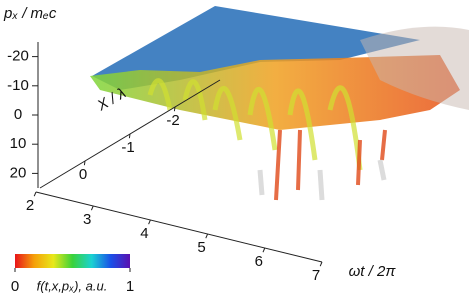 The image size is (469, 300). I want to click on x-axis-line, so click(179, 227).